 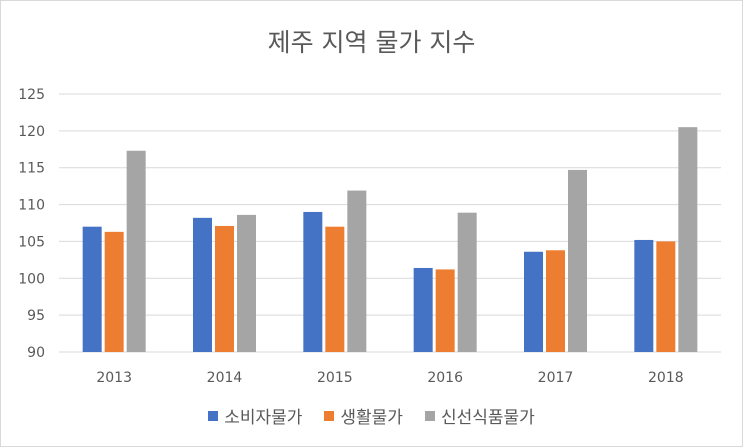 I want to click on y-tick-label: 100, so click(x=31, y=279).